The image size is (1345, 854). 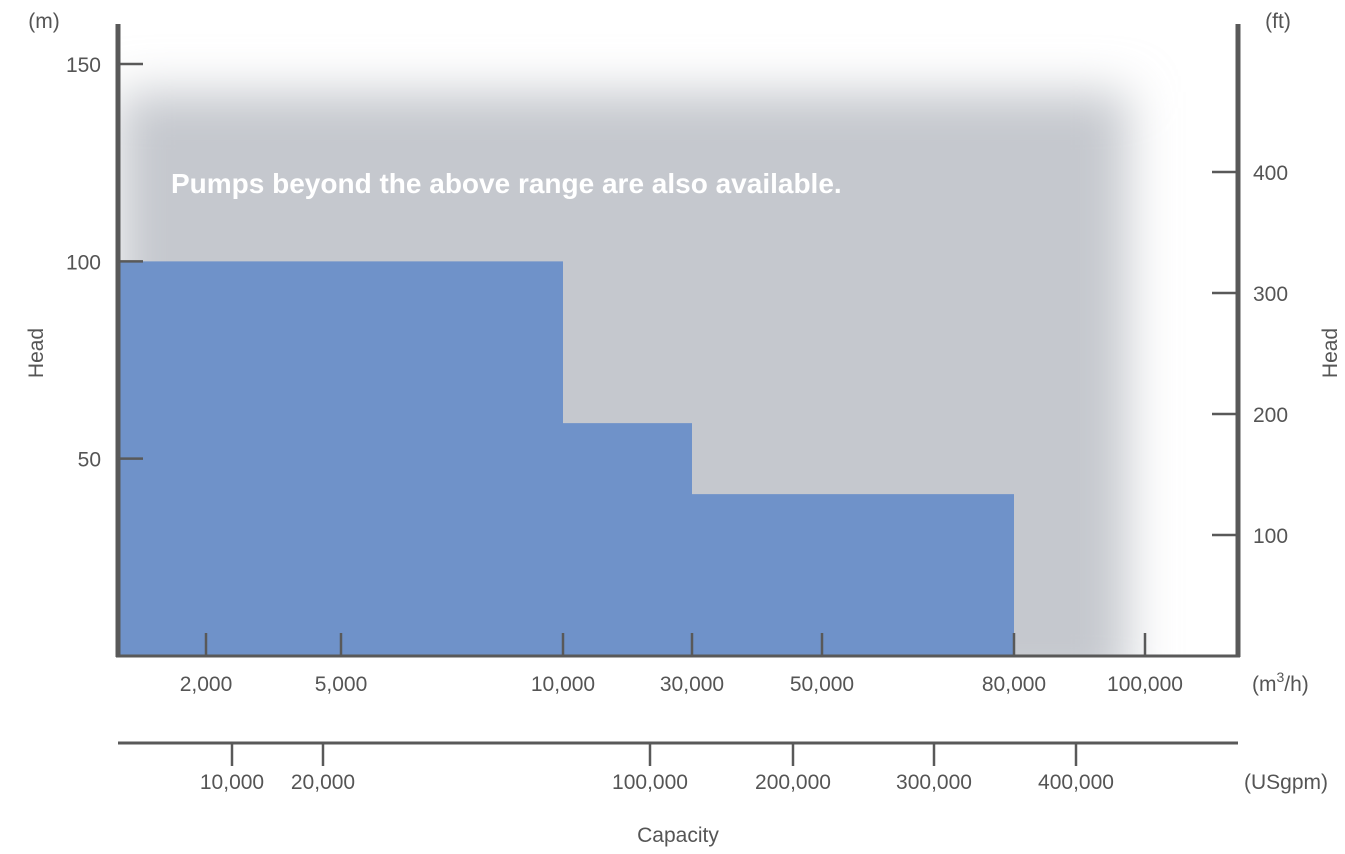 What do you see at coordinates (1330, 353) in the screenshot?
I see `right-y-label: Head` at bounding box center [1330, 353].